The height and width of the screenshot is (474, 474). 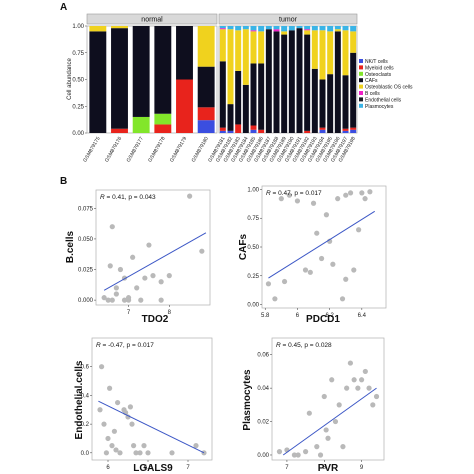 What do you see at coordinates (125, 345) in the screenshot?
I see `stat-annotation: R = -0.47, p = 0.017` at bounding box center [125, 345].